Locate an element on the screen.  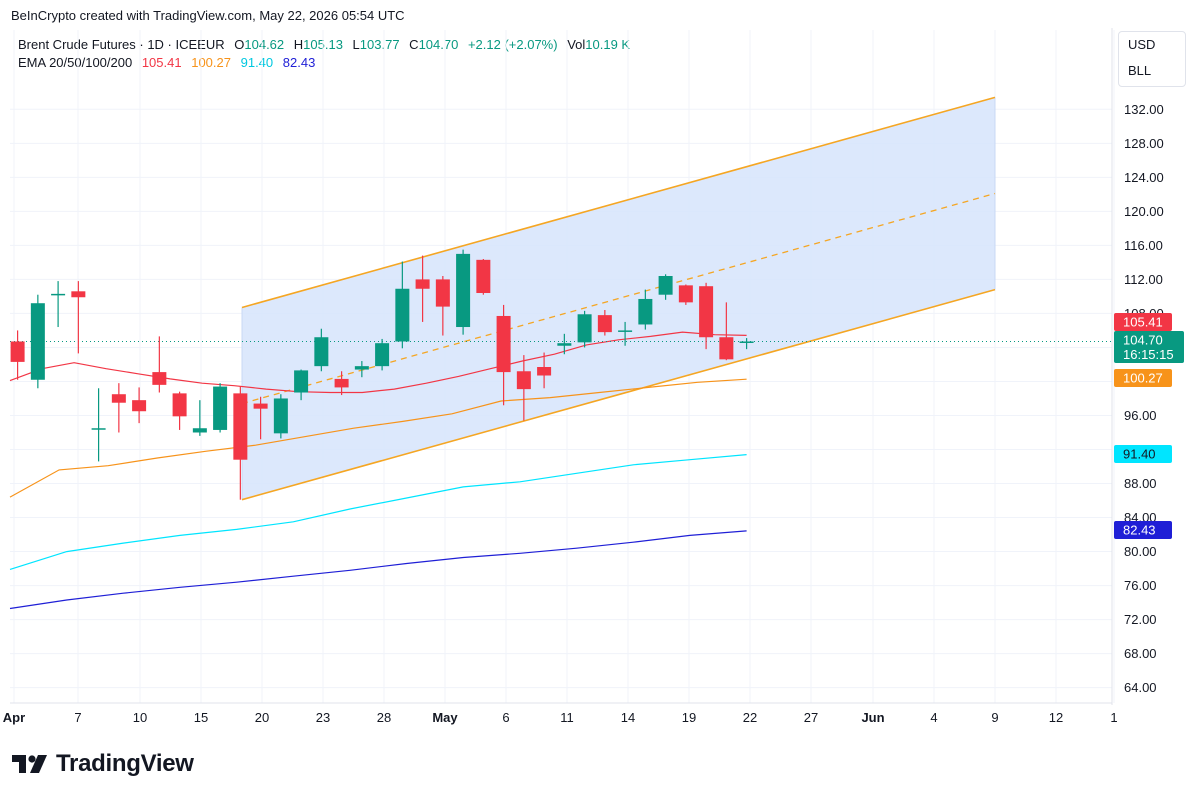
time-tick-label: 14 is located at coordinates (628, 717).